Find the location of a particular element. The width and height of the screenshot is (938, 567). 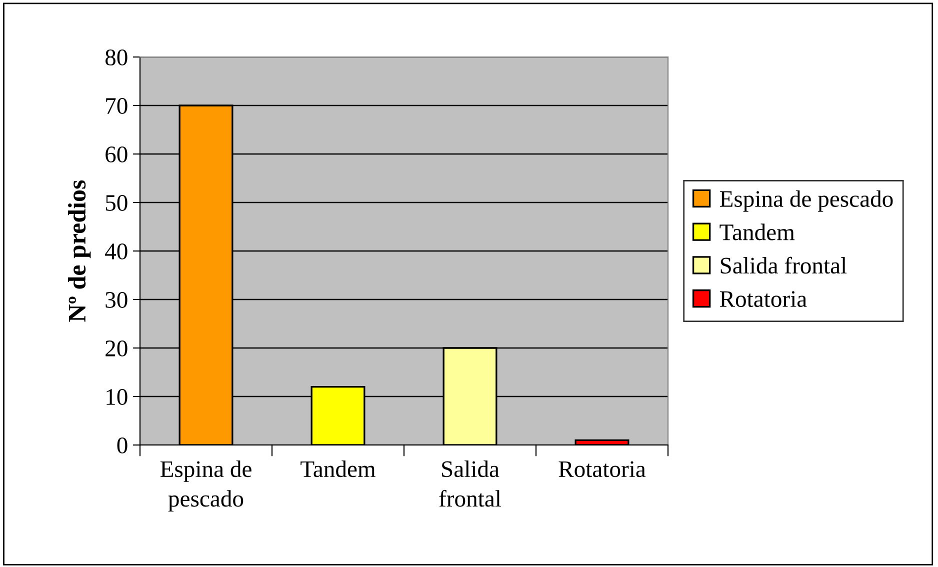

y-tick-label: 80 is located at coordinates (116, 57).